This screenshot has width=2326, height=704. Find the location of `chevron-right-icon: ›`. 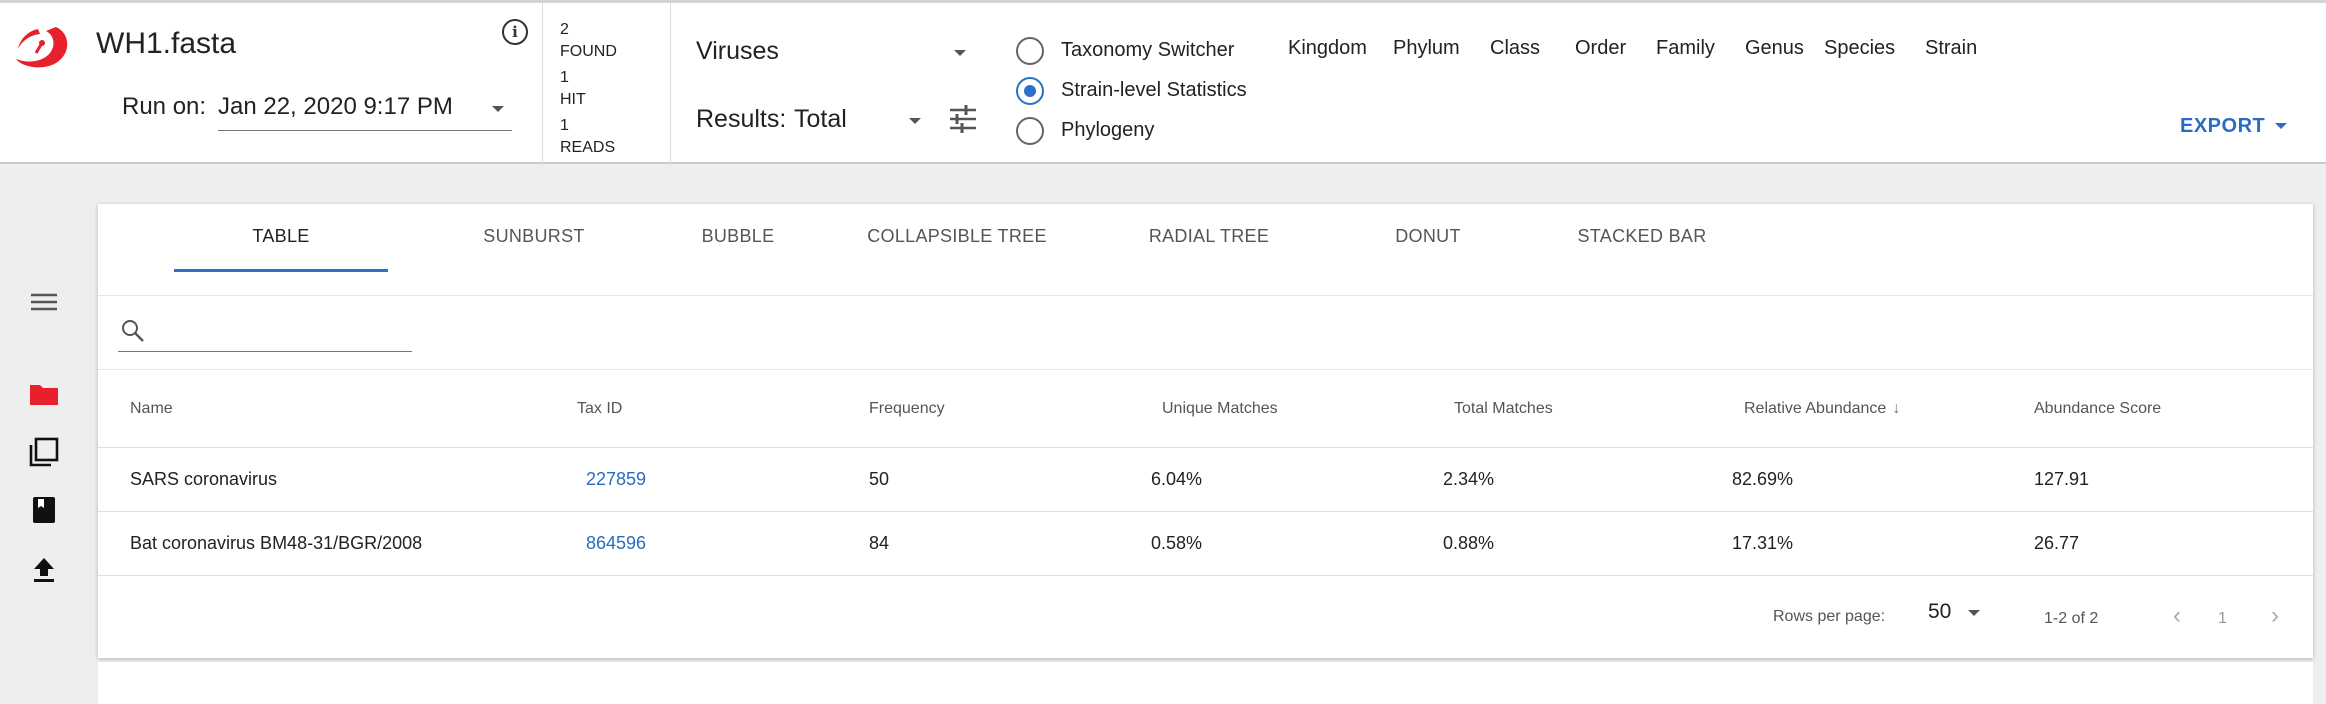

chevron-right-icon: › is located at coordinates (2275, 615).